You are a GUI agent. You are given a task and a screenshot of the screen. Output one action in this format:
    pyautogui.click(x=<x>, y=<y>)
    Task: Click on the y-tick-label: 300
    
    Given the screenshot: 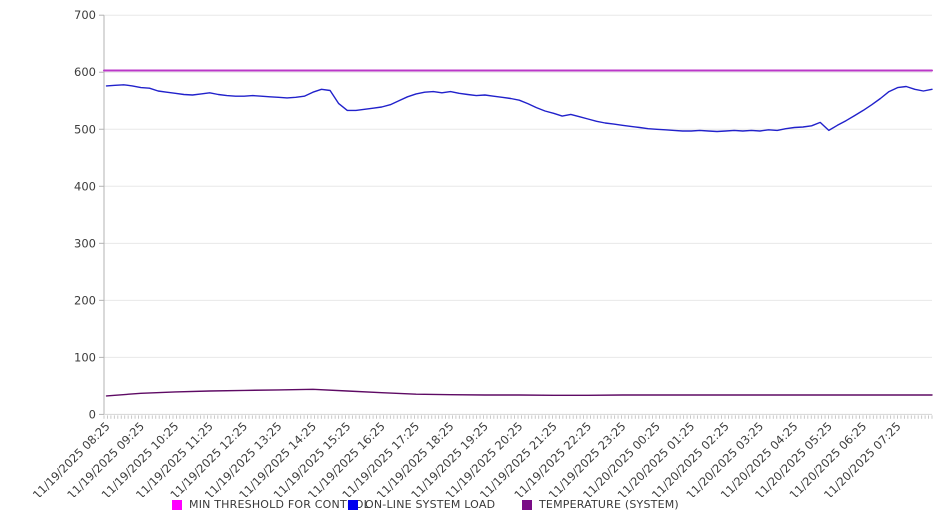 What is the action you would take?
    pyautogui.click(x=85, y=243)
    